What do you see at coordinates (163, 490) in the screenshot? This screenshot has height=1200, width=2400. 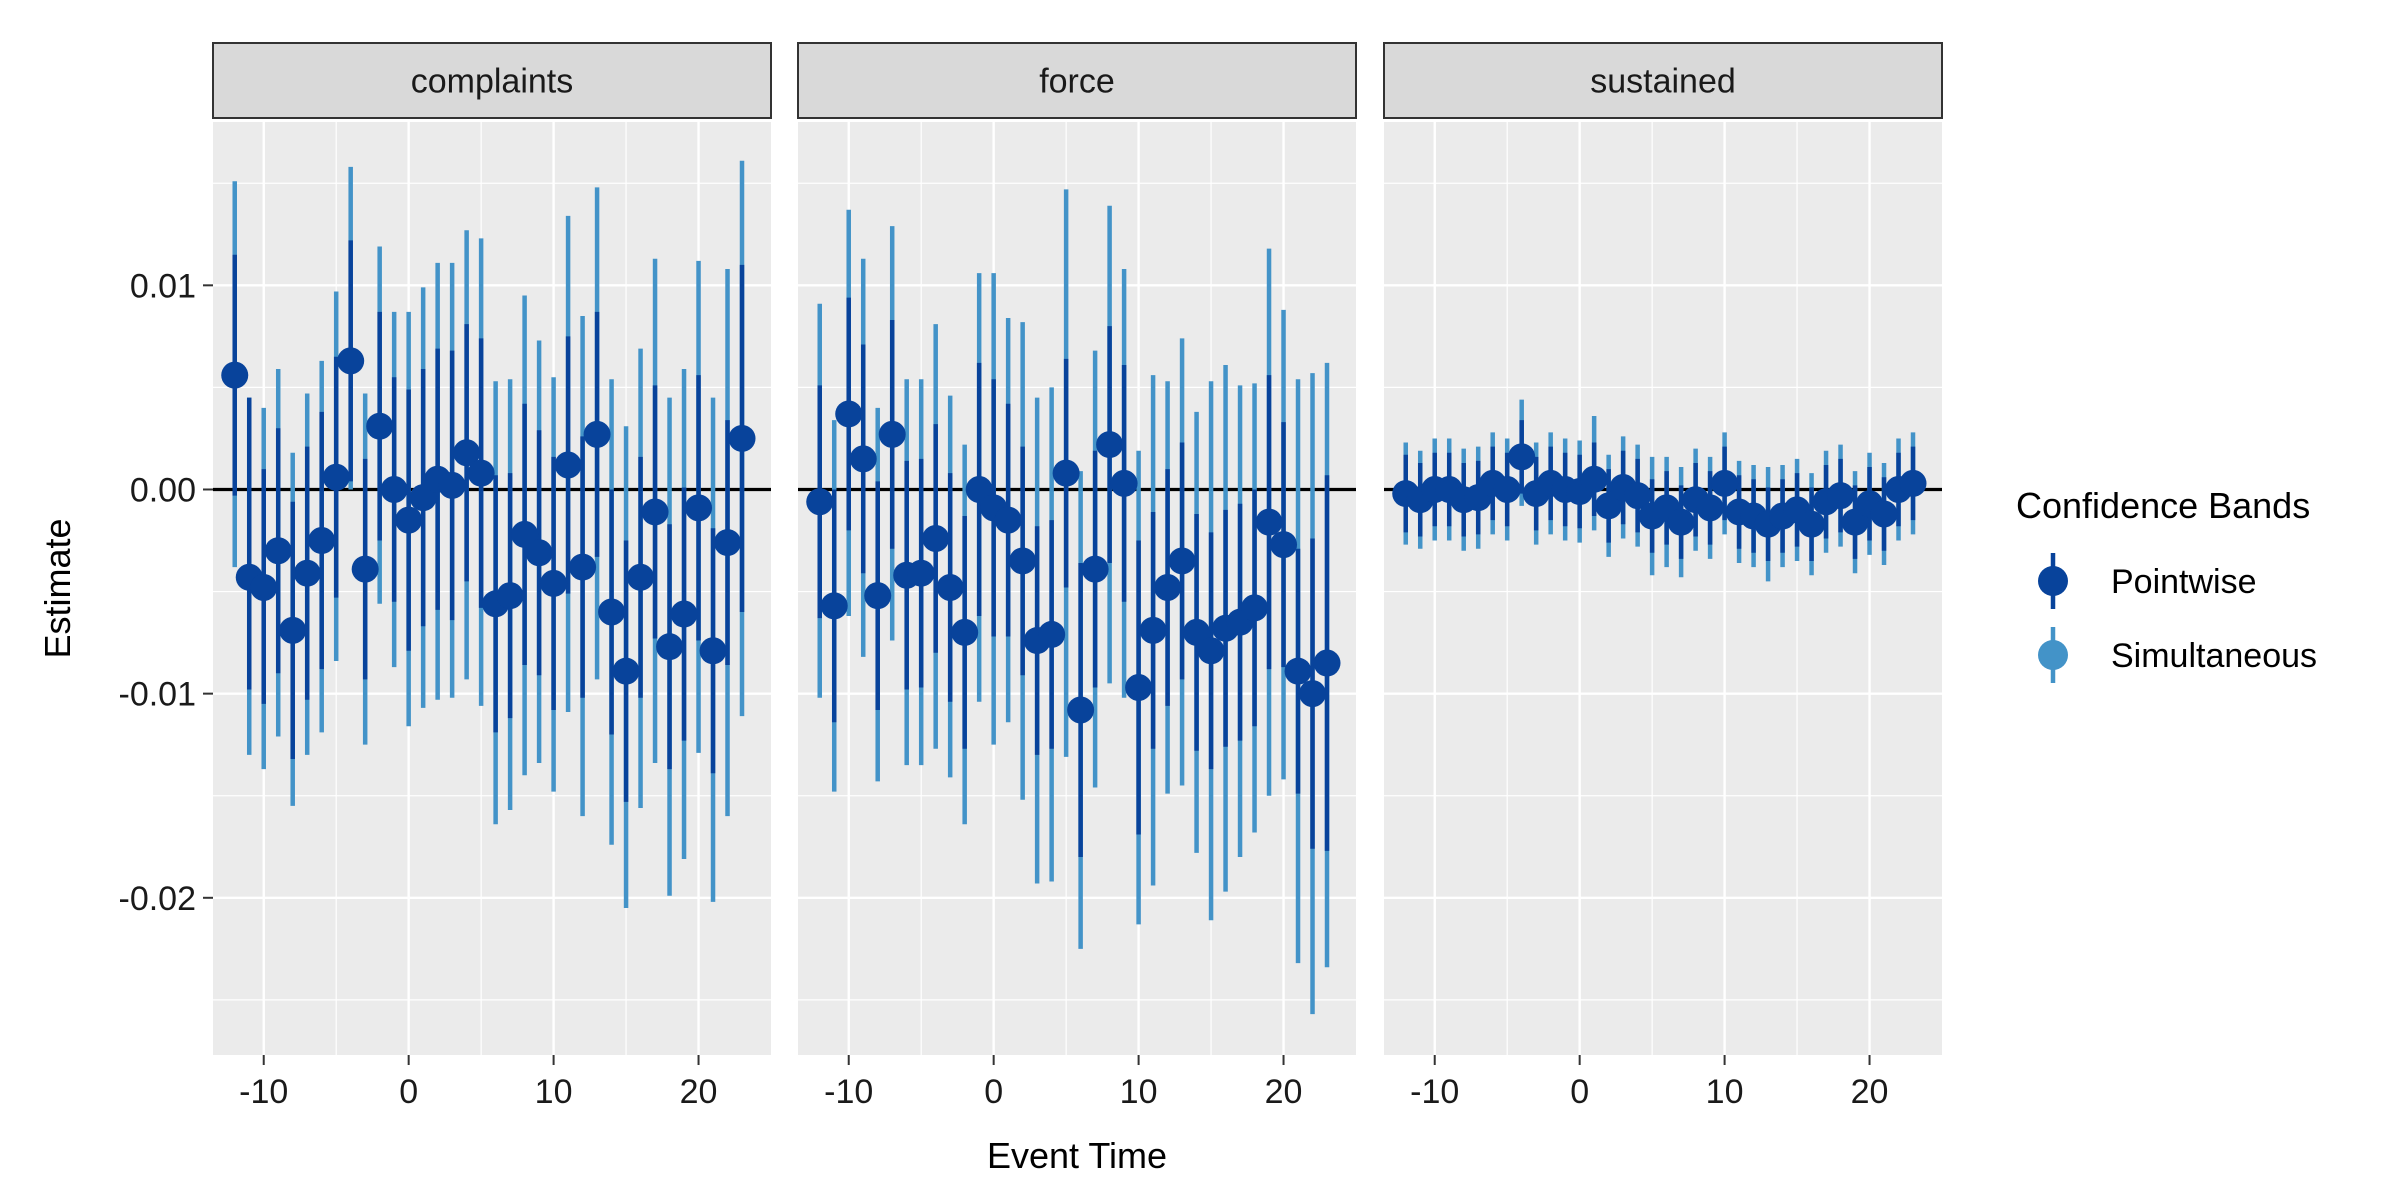 I see `y-tick-label: 0.00` at bounding box center [163, 490].